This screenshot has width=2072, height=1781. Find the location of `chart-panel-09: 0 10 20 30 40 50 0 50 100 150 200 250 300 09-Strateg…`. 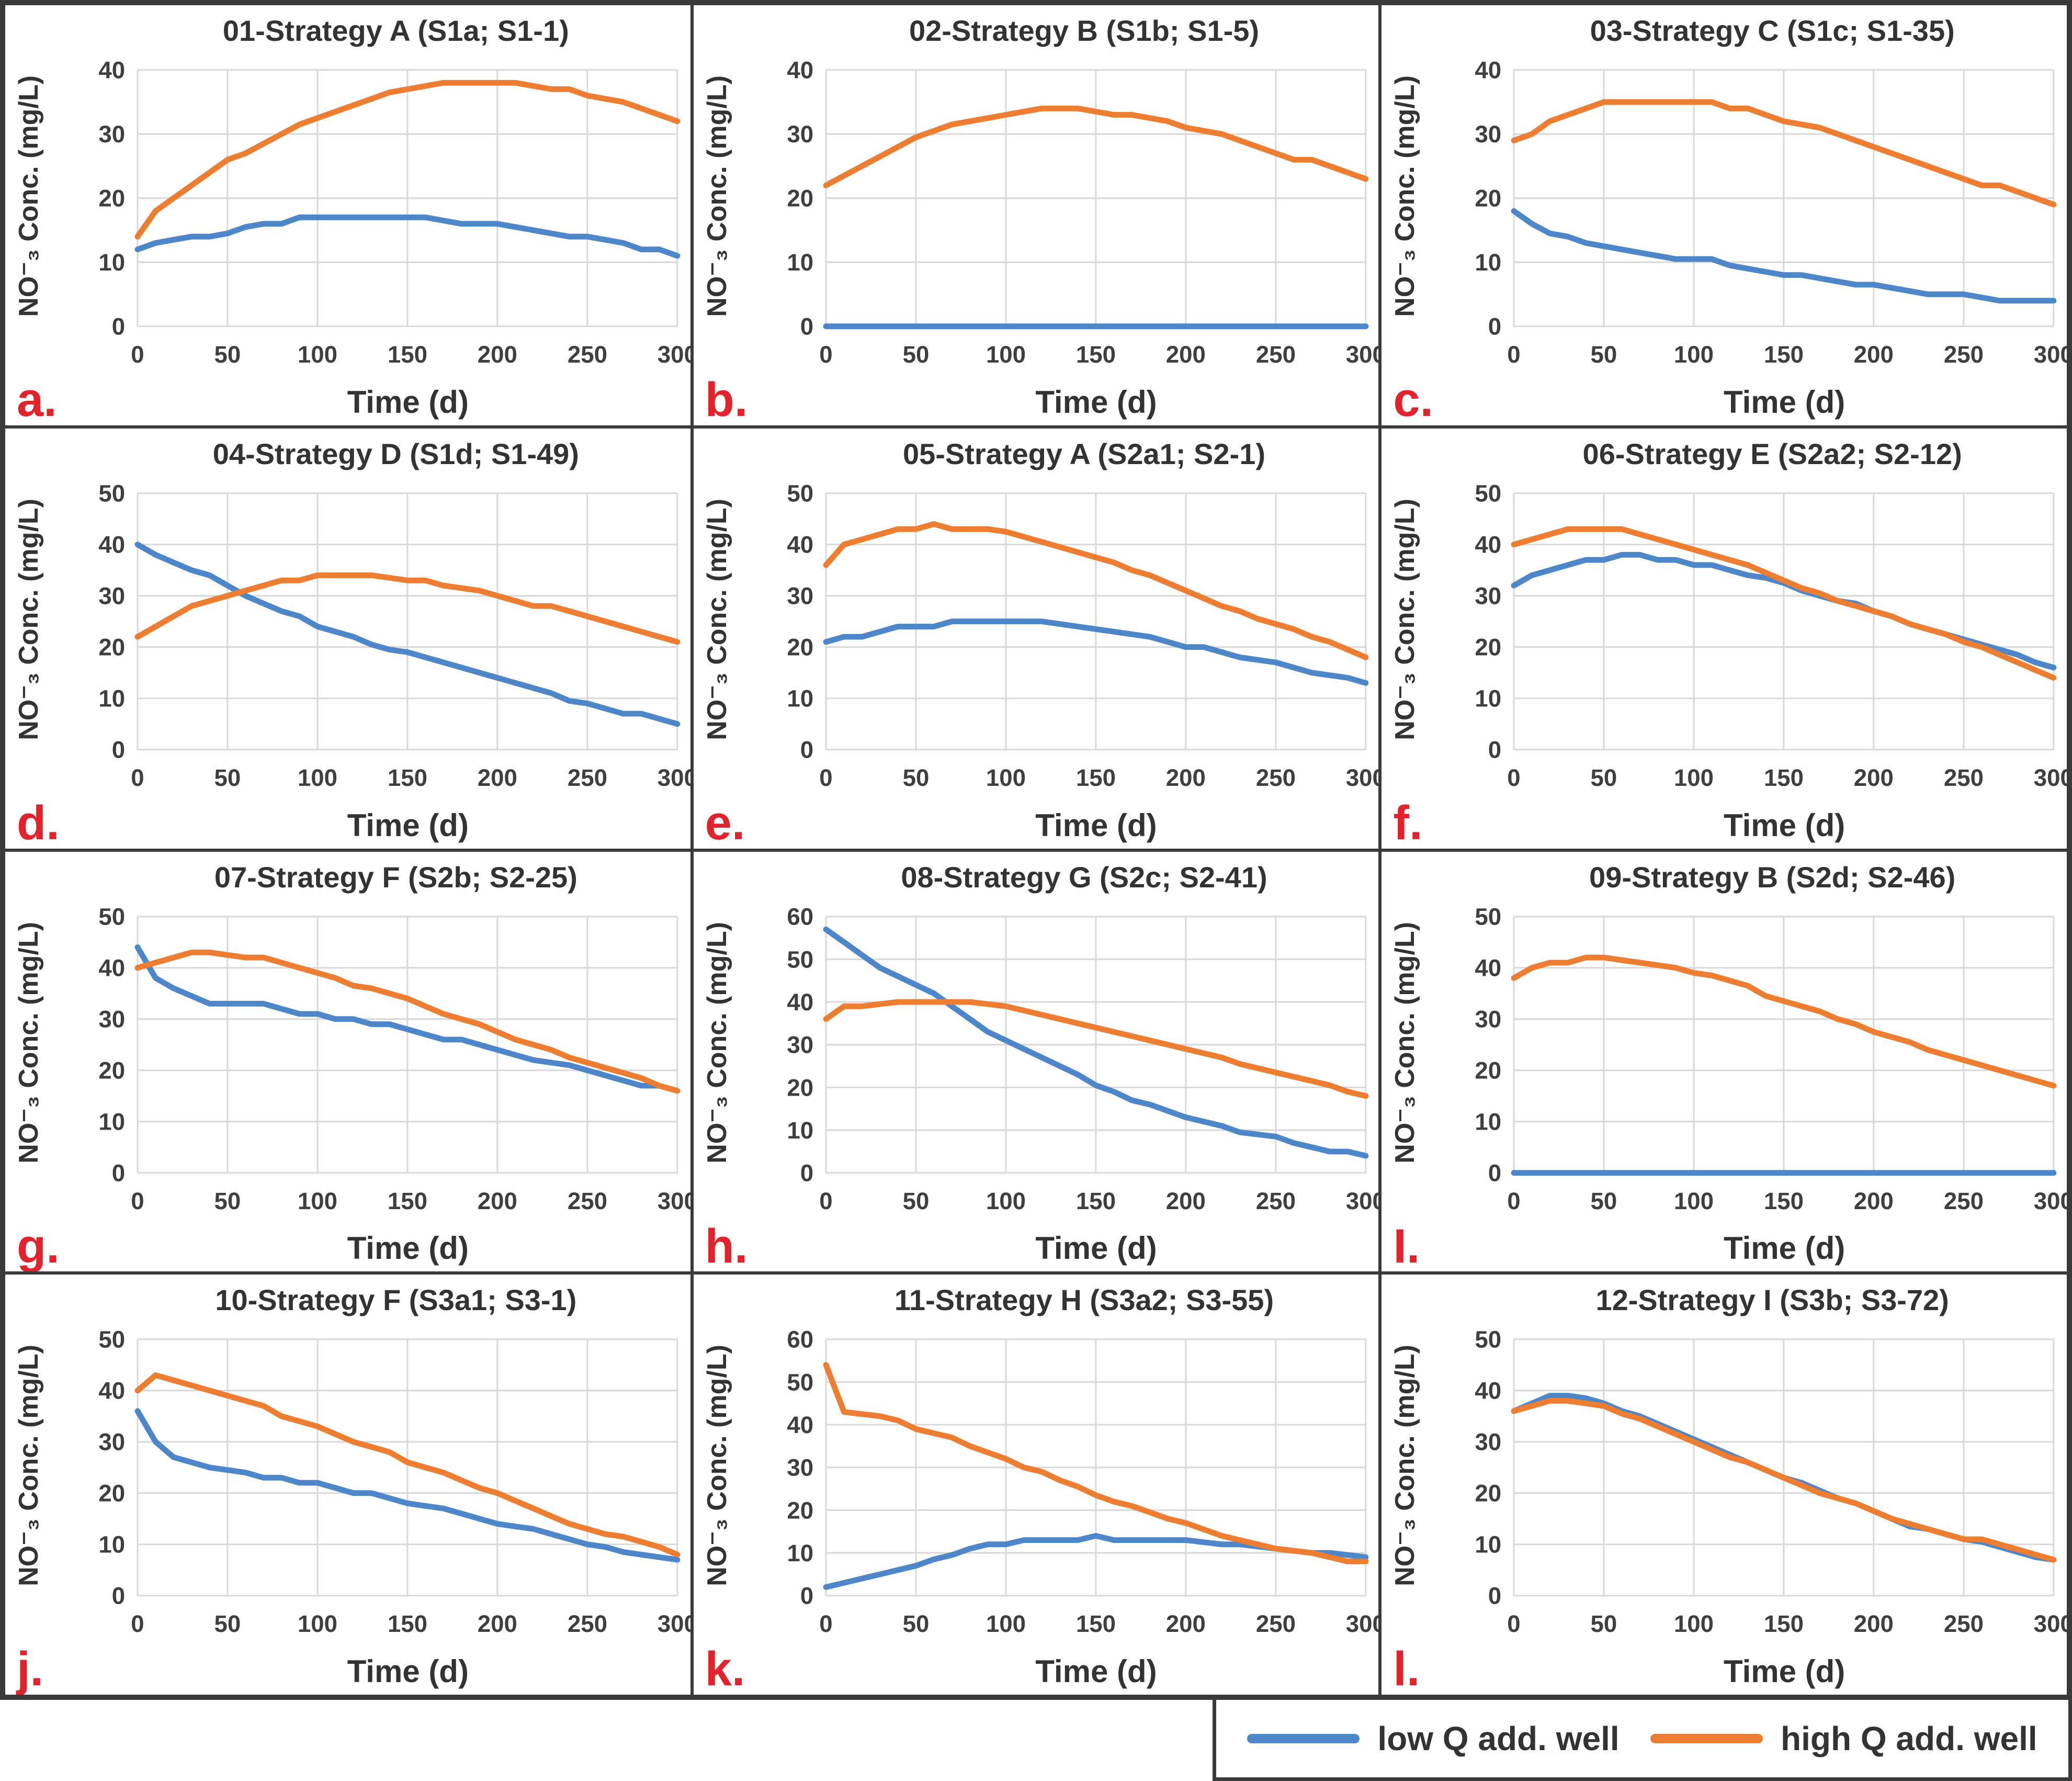

chart-panel-09: 0 10 20 30 40 50 0 50 100 150 200 250 300 09-Strateg… is located at coordinates (1724, 1061).